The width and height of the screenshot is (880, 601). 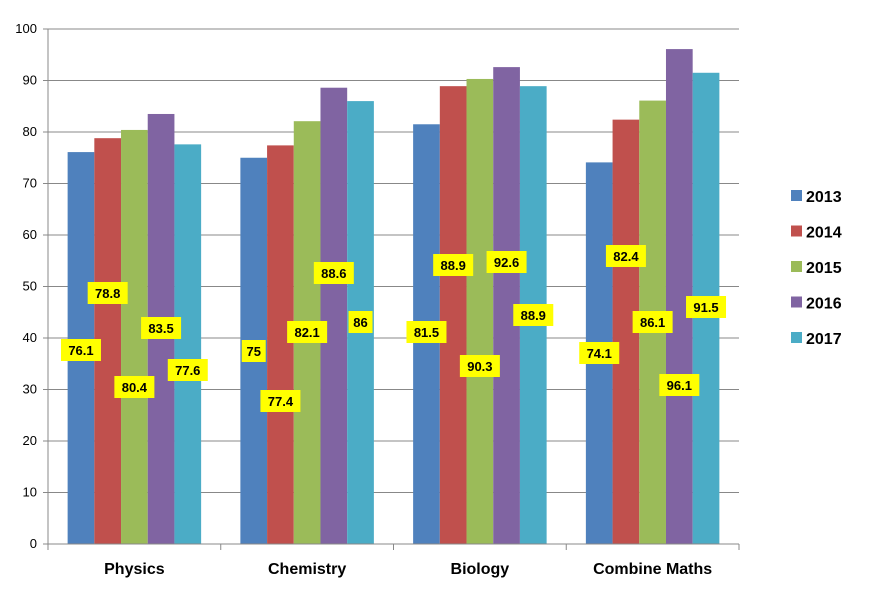 What do you see at coordinates (30, 80) in the screenshot?
I see `y-tick-label: 90` at bounding box center [30, 80].